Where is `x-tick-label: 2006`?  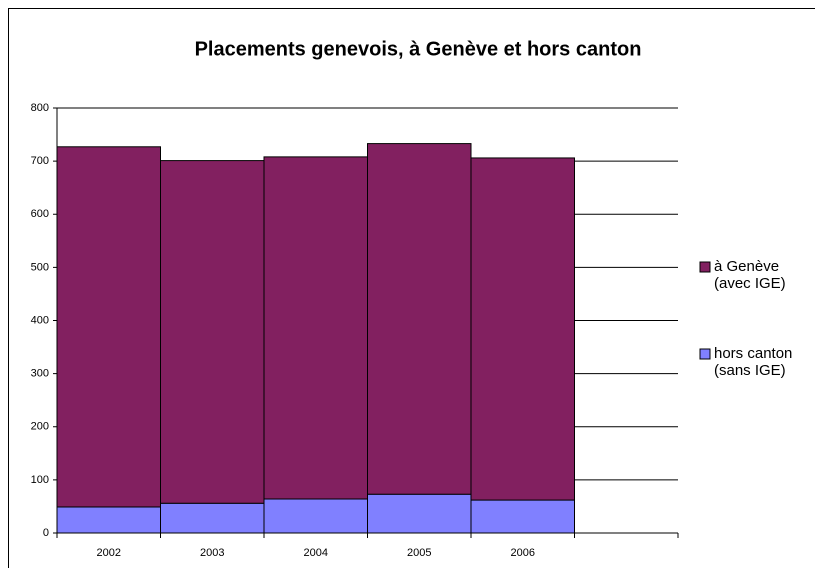 x-tick-label: 2006 is located at coordinates (523, 553).